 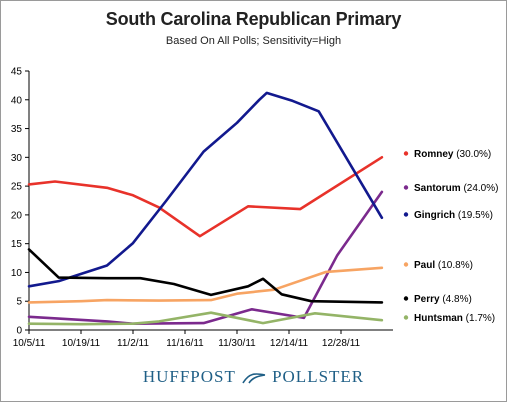 What do you see at coordinates (17, 129) in the screenshot?
I see `y-tick-label: 35` at bounding box center [17, 129].